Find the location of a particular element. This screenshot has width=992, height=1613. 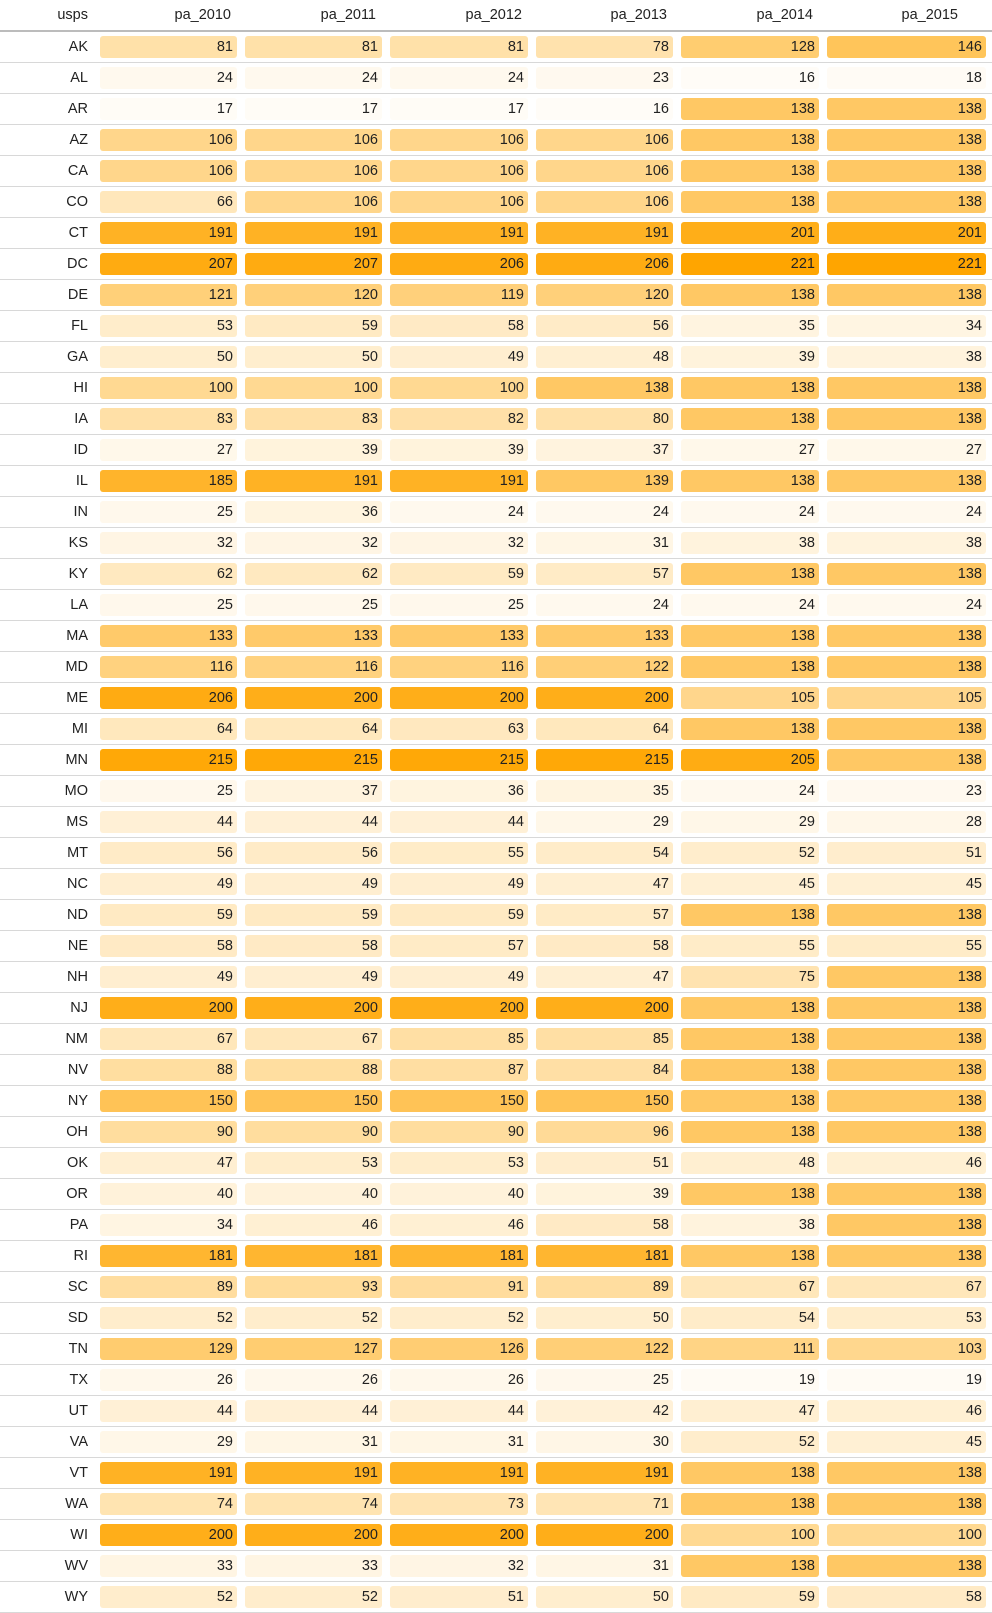

heat-bar: 36 is located at coordinates (313, 512).